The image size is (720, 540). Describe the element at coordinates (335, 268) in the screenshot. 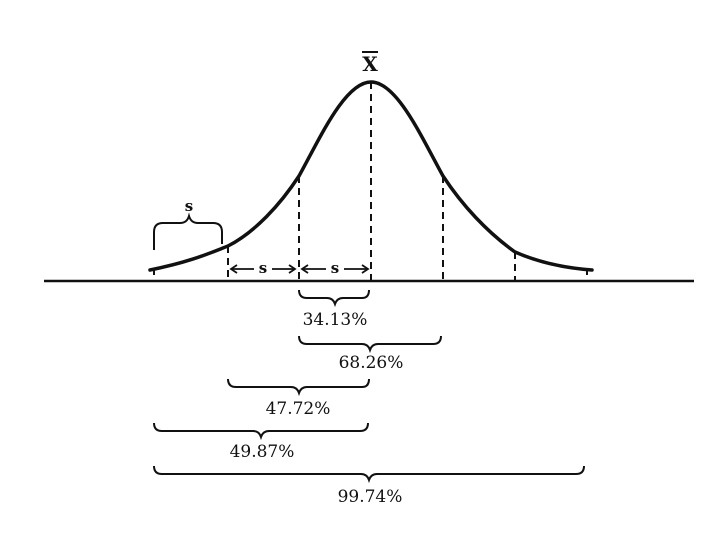

I see `sd-label-lower-right: s` at that location.